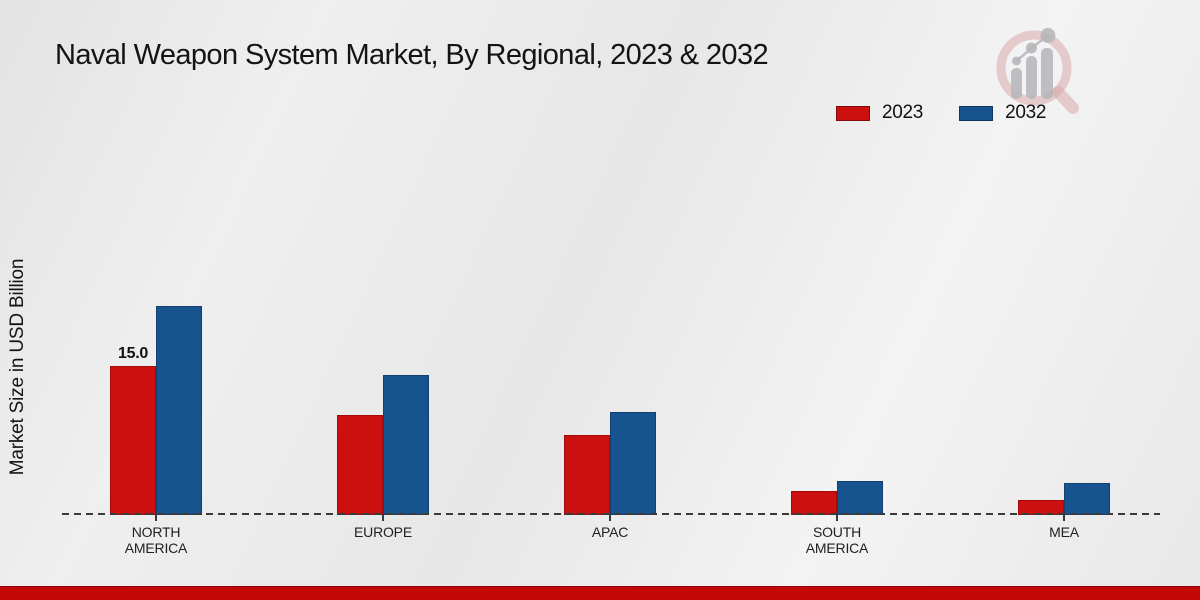 This screenshot has height=600, width=1200. What do you see at coordinates (976, 113) in the screenshot?
I see `legend-swatch-2032` at bounding box center [976, 113].